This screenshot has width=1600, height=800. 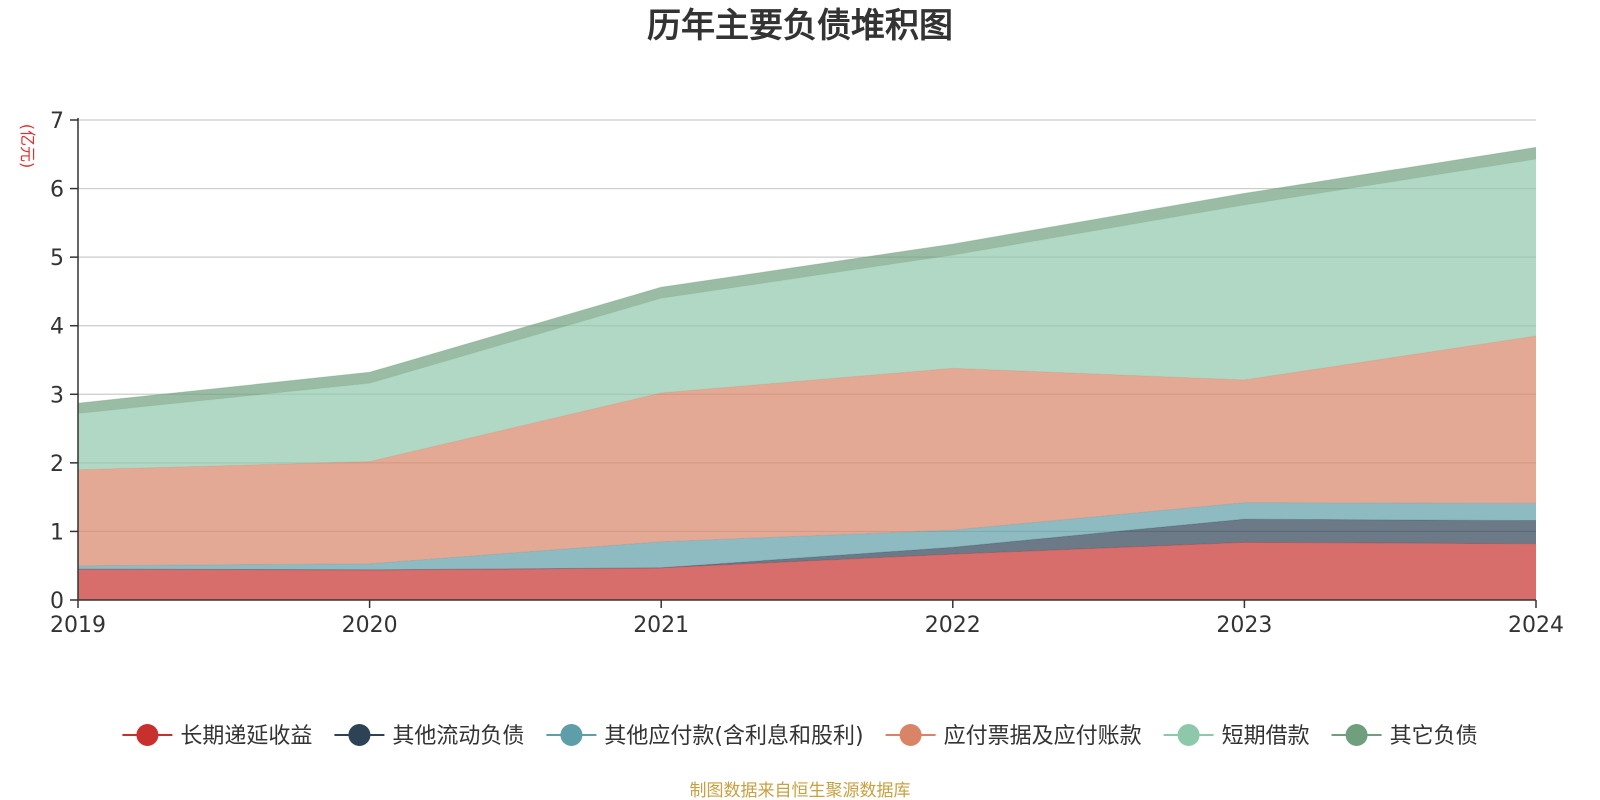 What do you see at coordinates (1244, 625) in the screenshot?
I see `x-tick-label: 2023` at bounding box center [1244, 625].